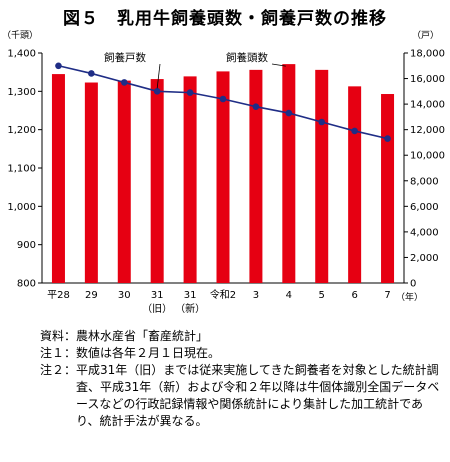 The height and width of the screenshot is (462, 450). Describe the element at coordinates (424, 258) in the screenshot. I see `y-right-tick-label: 2,000` at that location.